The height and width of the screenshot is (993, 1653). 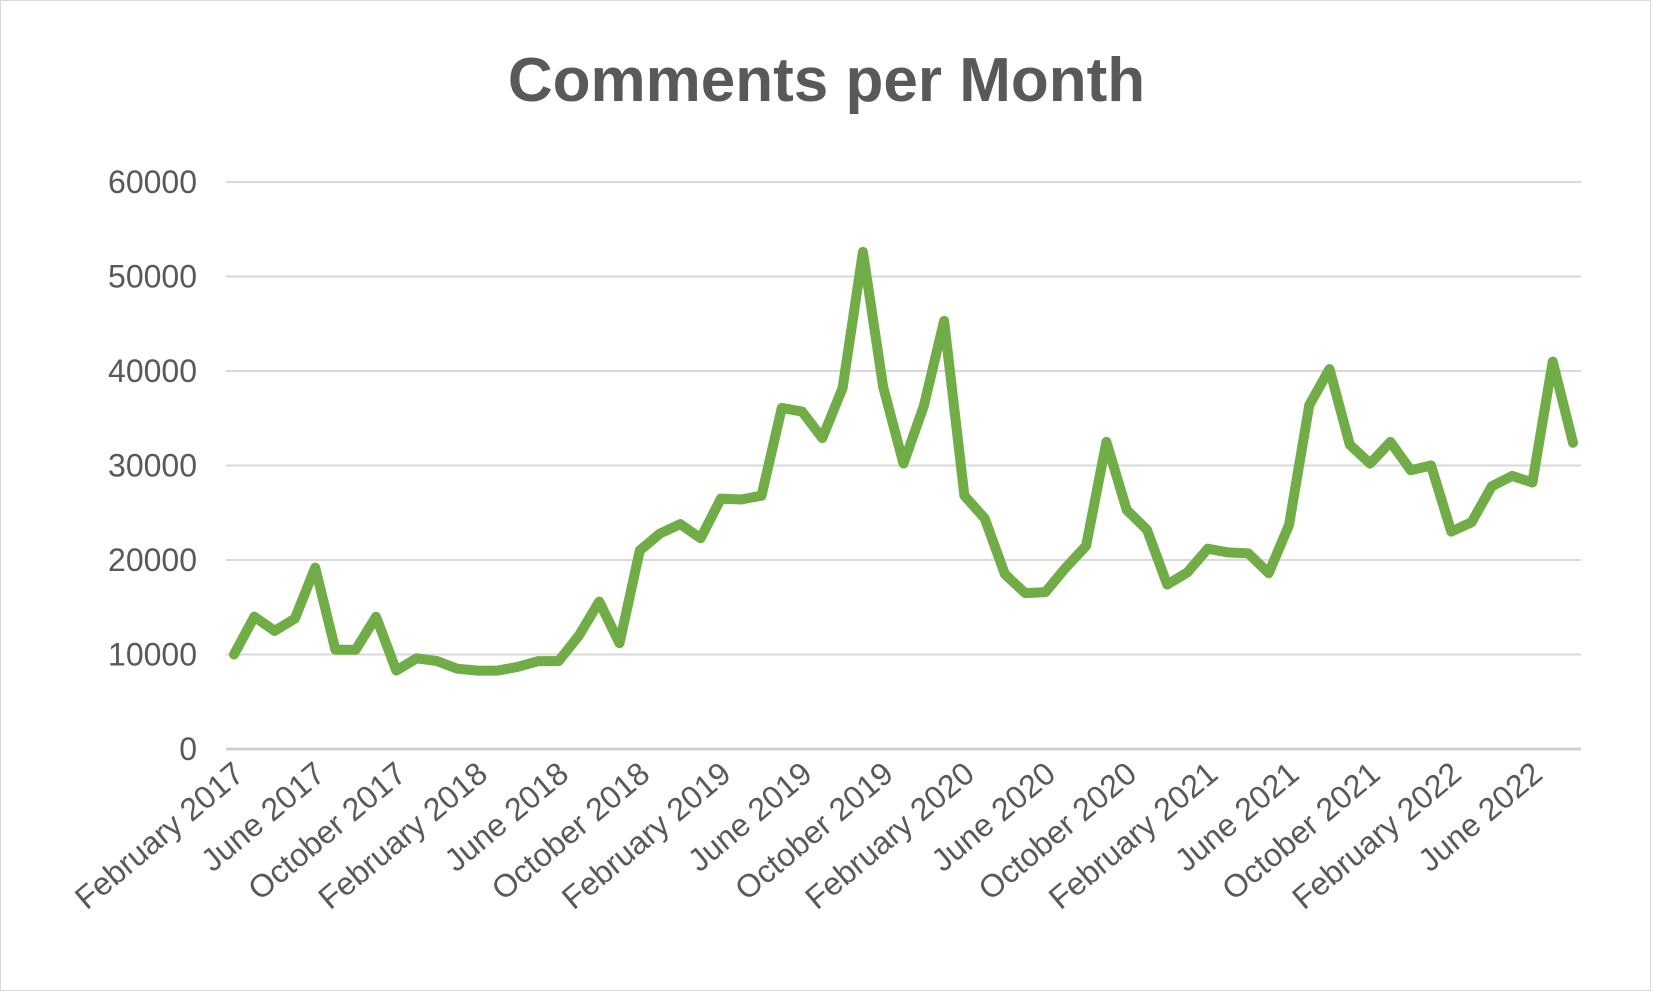 I want to click on y-tick-label: 50000, so click(x=152, y=277).